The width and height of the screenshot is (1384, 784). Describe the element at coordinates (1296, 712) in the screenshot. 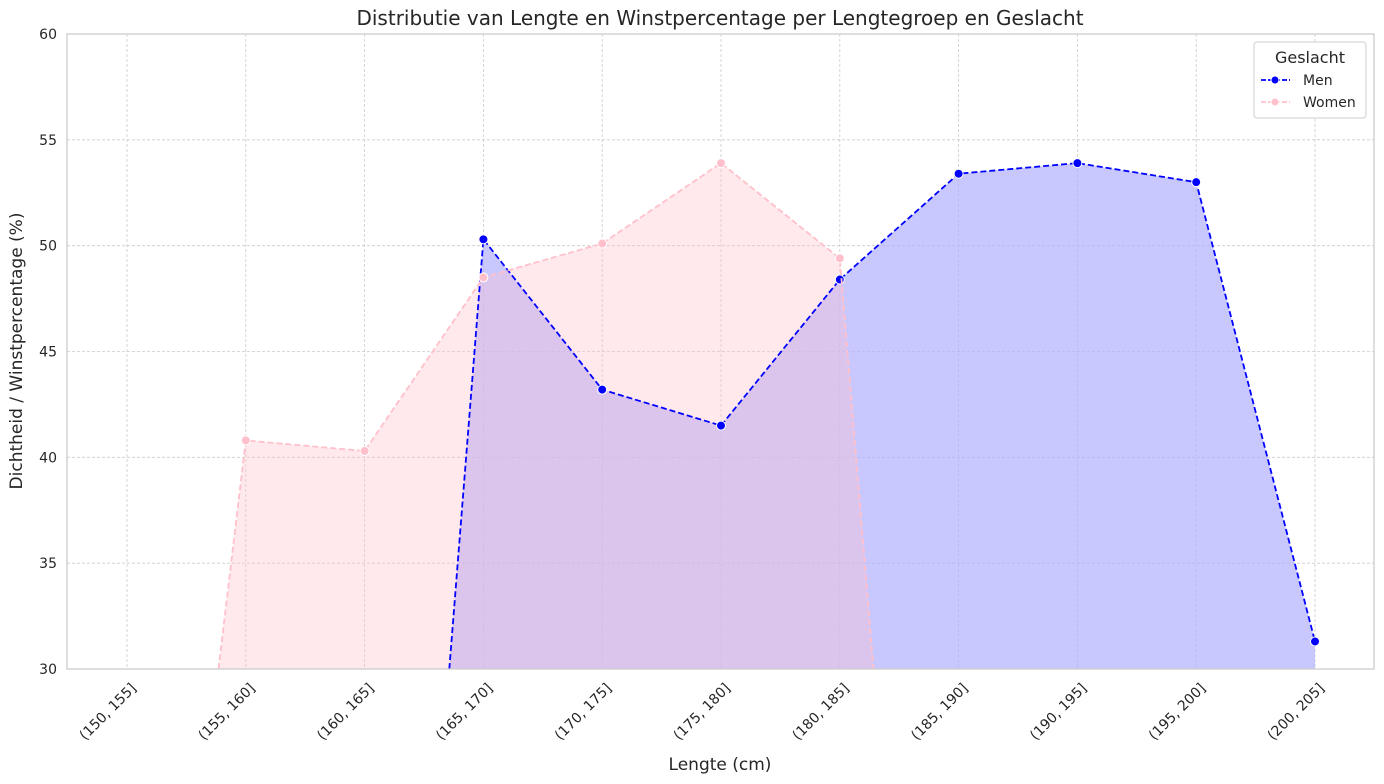

I see `x-tick-label: (200, 205]` at that location.